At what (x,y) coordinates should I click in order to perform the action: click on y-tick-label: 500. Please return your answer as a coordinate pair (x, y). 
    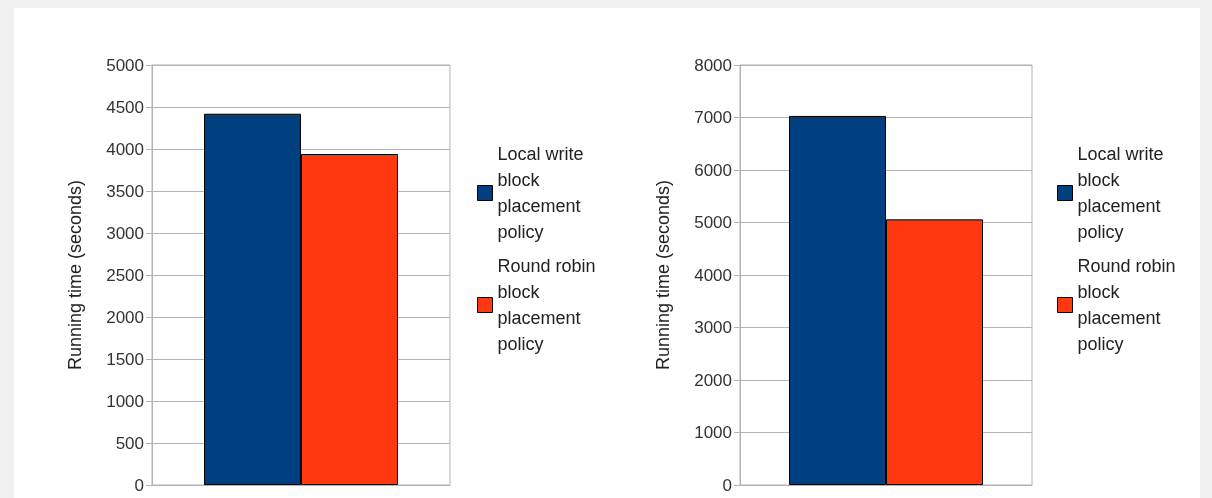
    Looking at the image, I should click on (129, 443).